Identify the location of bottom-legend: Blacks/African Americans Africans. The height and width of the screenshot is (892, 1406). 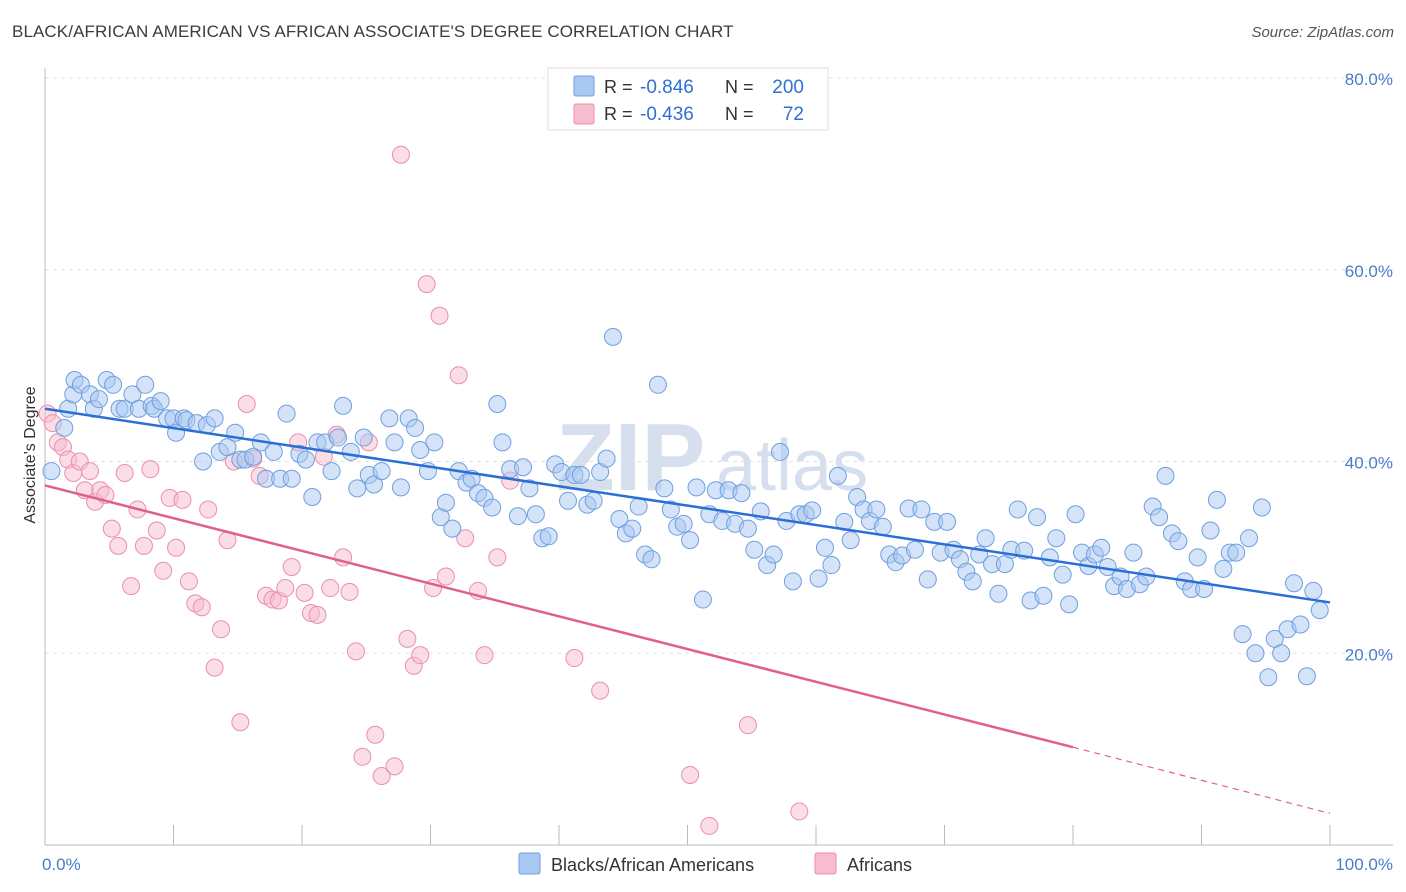
(715, 863).